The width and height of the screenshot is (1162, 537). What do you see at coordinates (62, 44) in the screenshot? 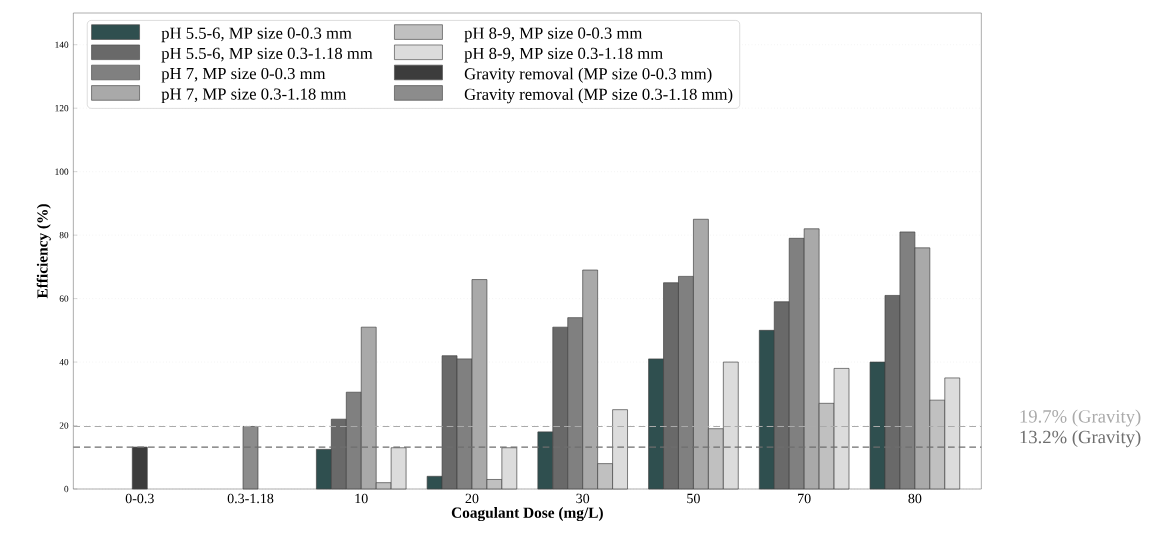
I see `y-tick-label: 140` at bounding box center [62, 44].